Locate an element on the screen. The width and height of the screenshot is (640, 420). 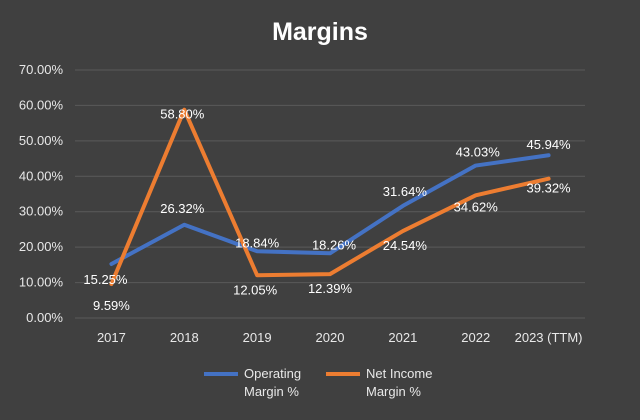
x-tick-label: 2017 is located at coordinates (111, 337).